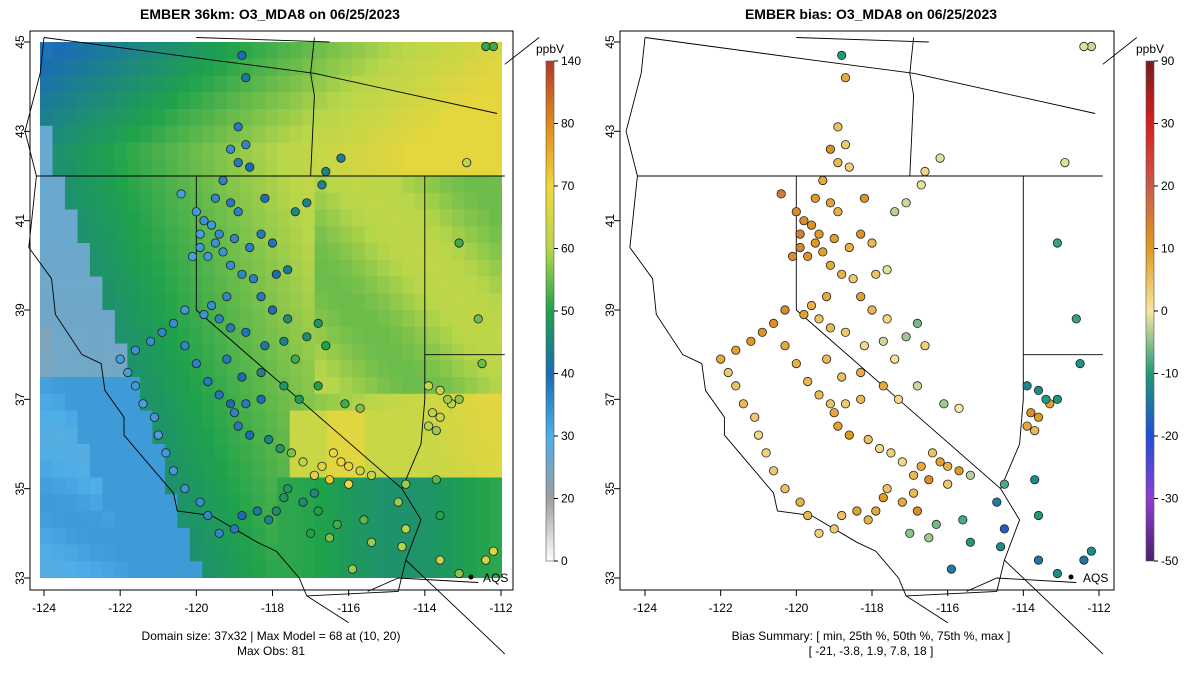 The width and height of the screenshot is (1200, 677). Describe the element at coordinates (20, 131) in the screenshot. I see `y-tick-label: 43` at that location.